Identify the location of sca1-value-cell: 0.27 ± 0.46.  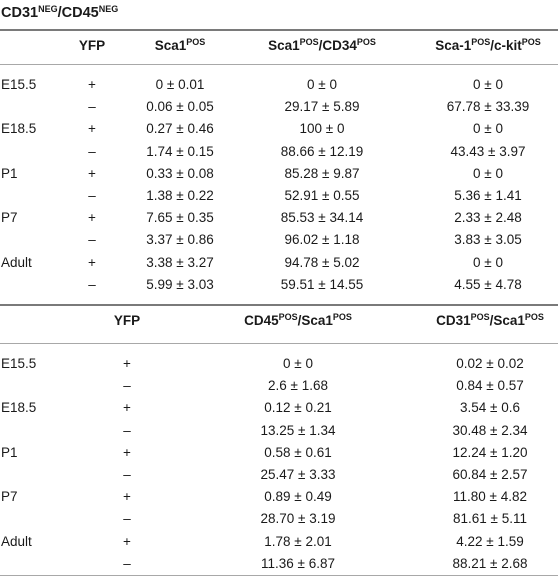
(180, 129).